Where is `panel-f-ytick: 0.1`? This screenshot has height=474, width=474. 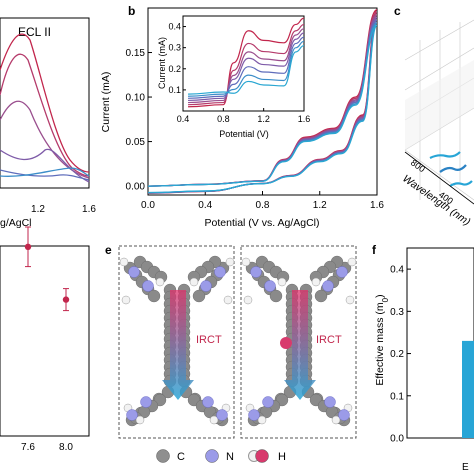 panel-f-ytick: 0.1 is located at coordinates (397, 396).